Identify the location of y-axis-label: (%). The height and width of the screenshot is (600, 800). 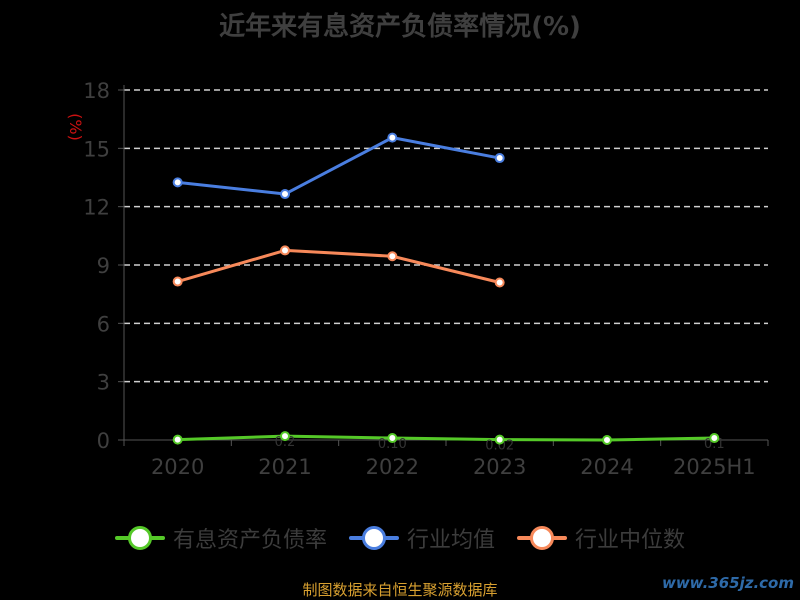
(75, 127).